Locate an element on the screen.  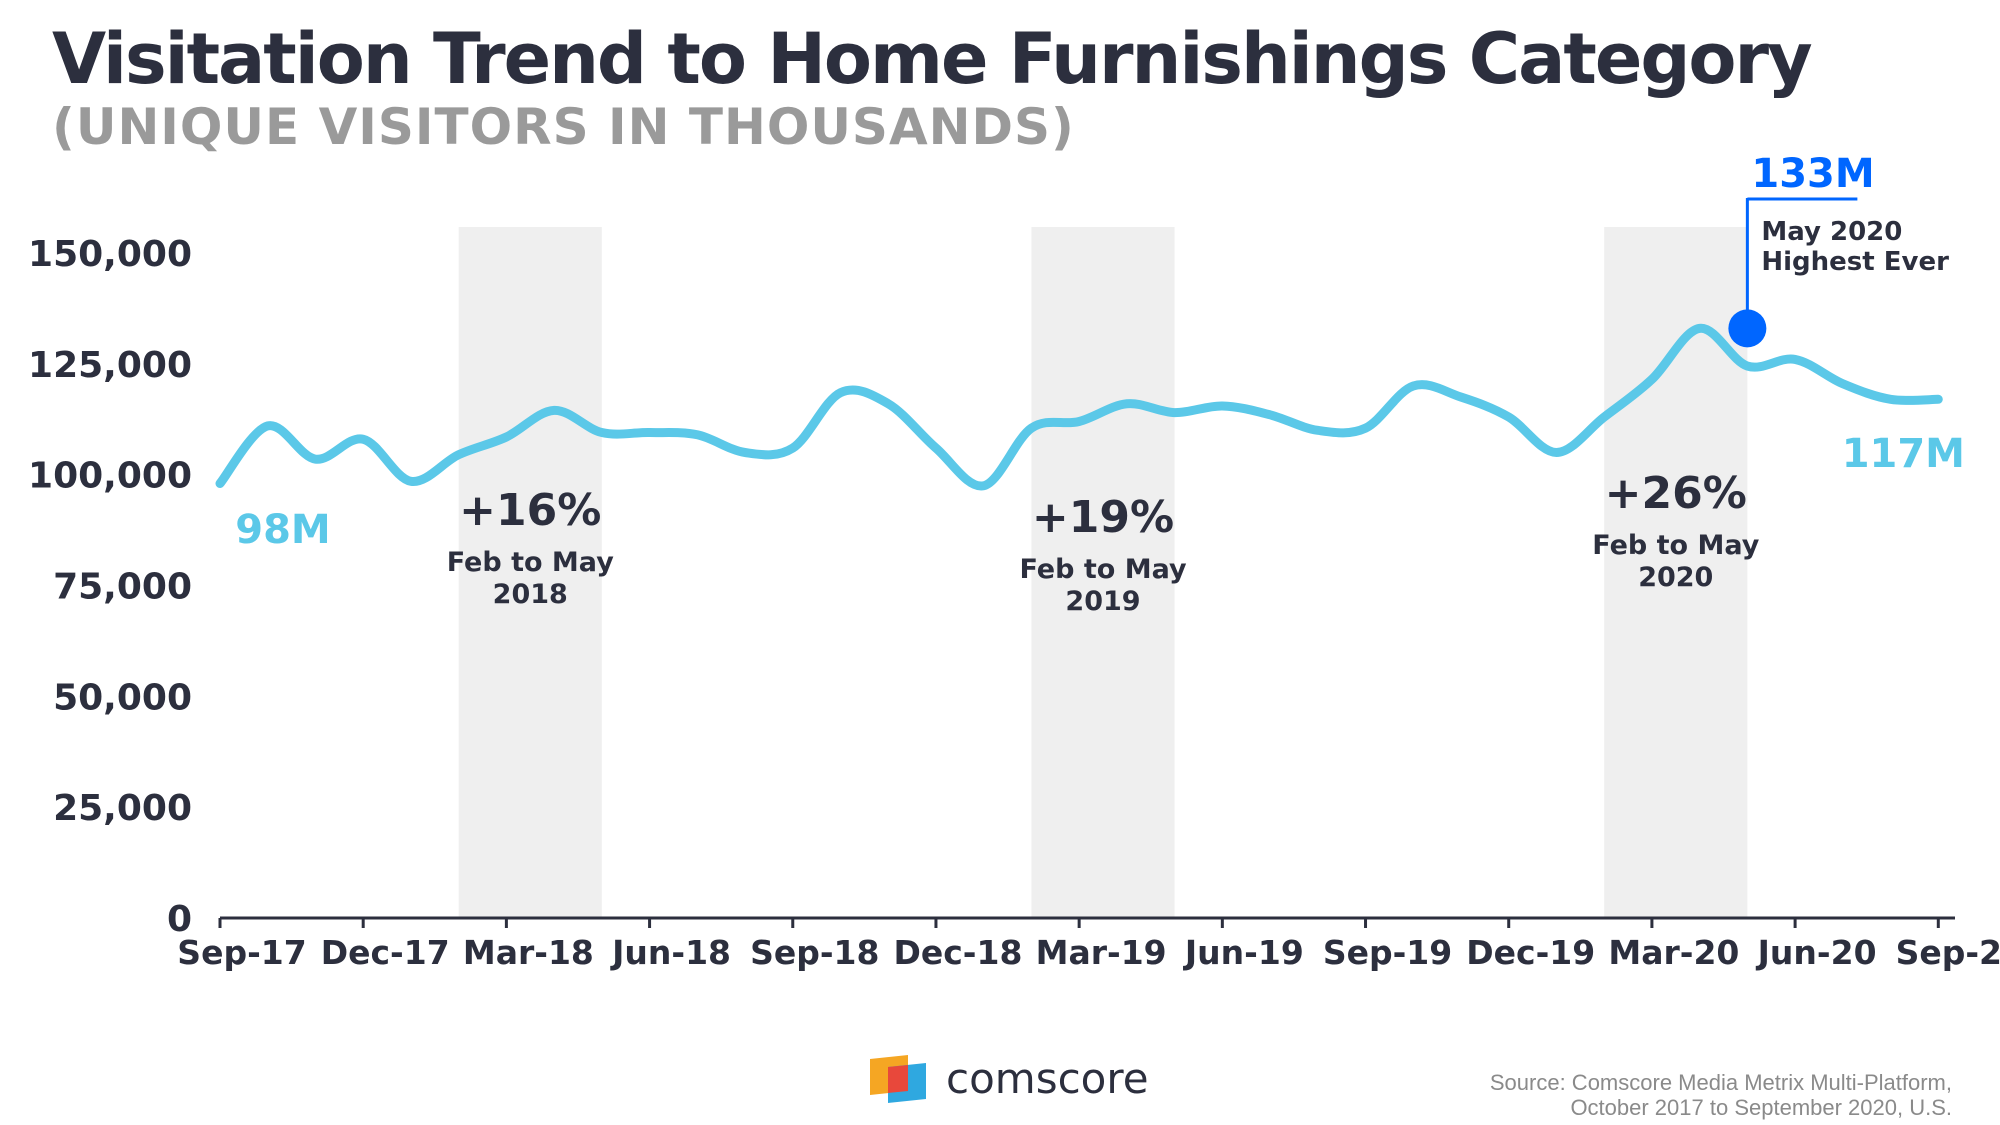
y-tick-label: 25,000 is located at coordinates (122, 808).